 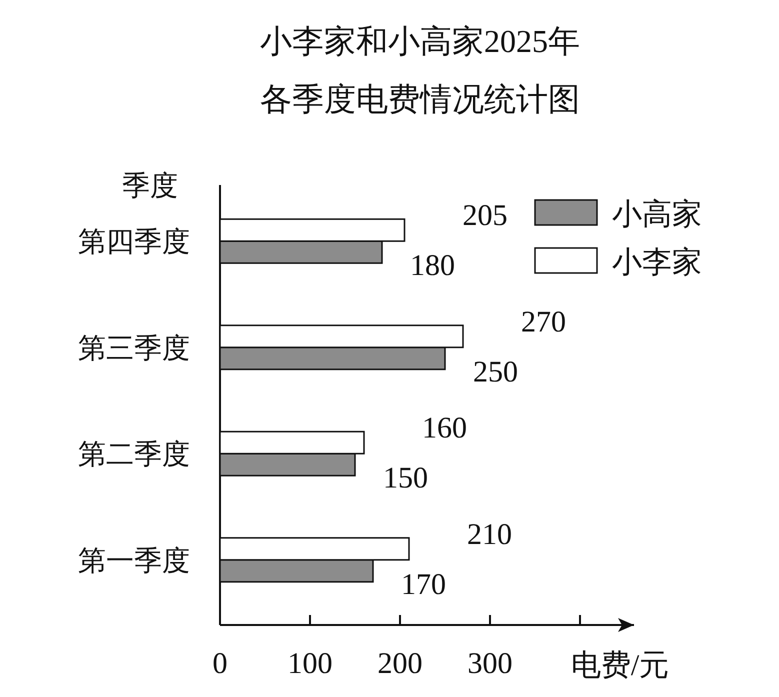 What do you see at coordinates (444, 428) in the screenshot?
I see `data-label: 160` at bounding box center [444, 428].